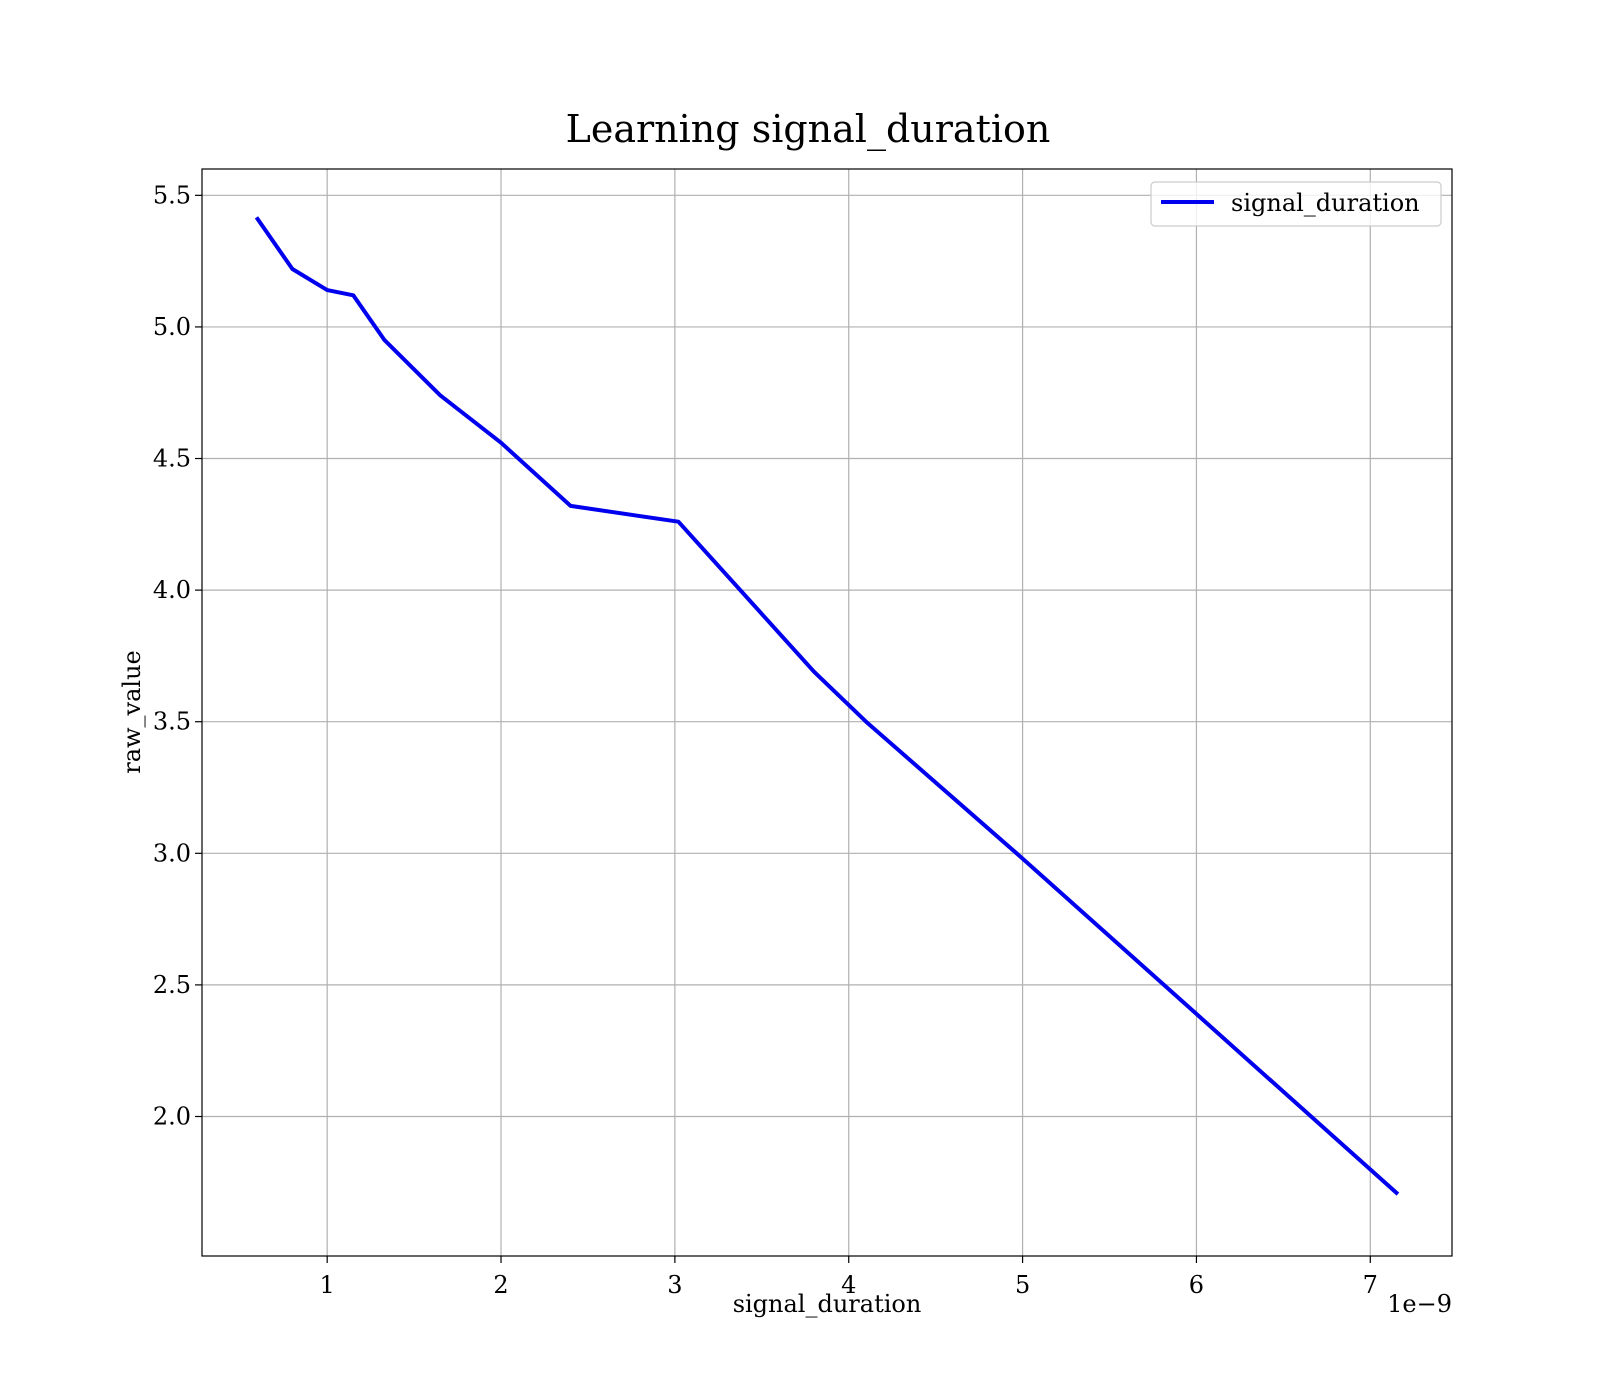  I want to click on x-tick-label: 4, so click(848, 1285).